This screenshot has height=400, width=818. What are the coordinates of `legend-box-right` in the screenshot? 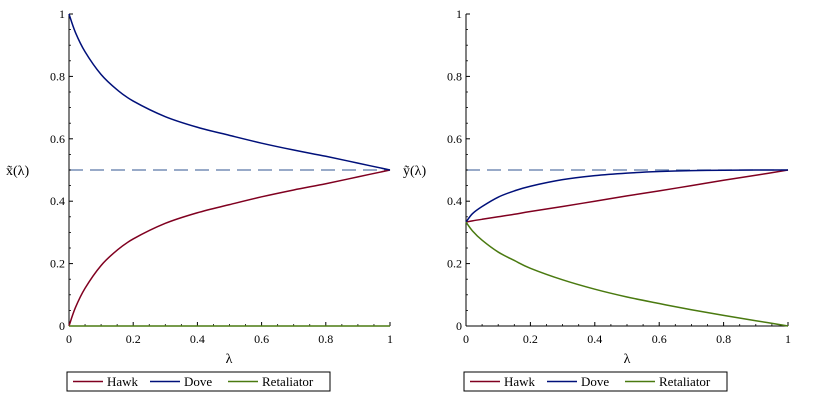 It's located at (595, 381).